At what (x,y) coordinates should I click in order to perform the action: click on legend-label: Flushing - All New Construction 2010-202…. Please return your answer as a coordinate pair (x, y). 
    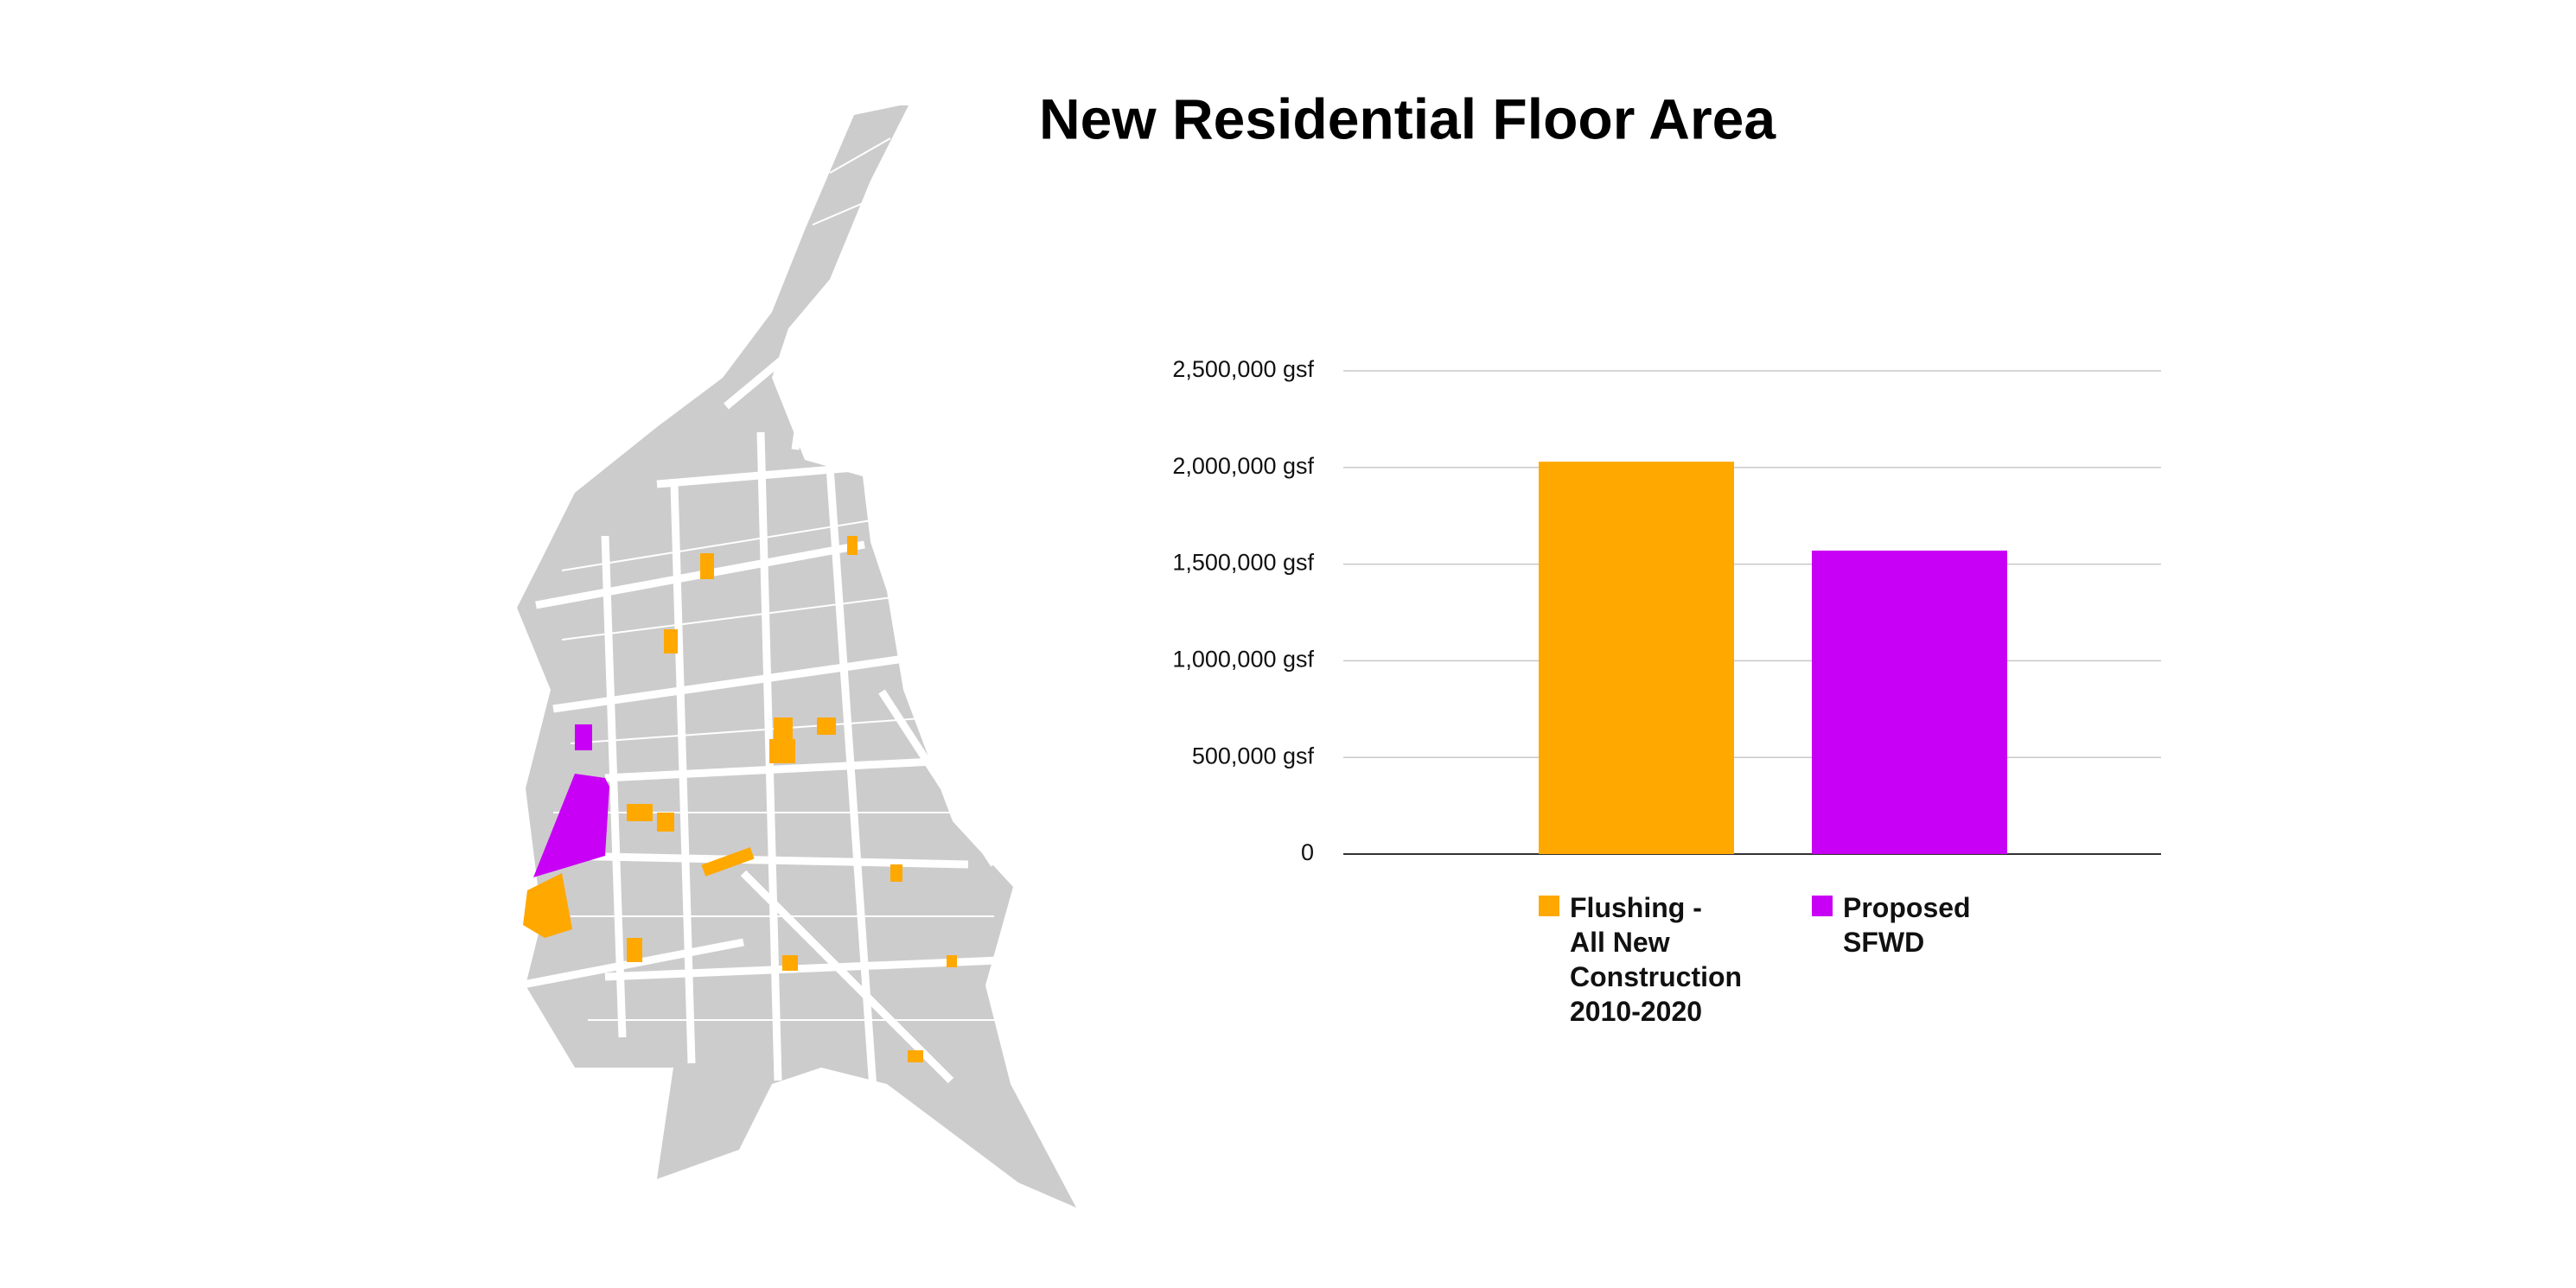
    Looking at the image, I should click on (1656, 959).